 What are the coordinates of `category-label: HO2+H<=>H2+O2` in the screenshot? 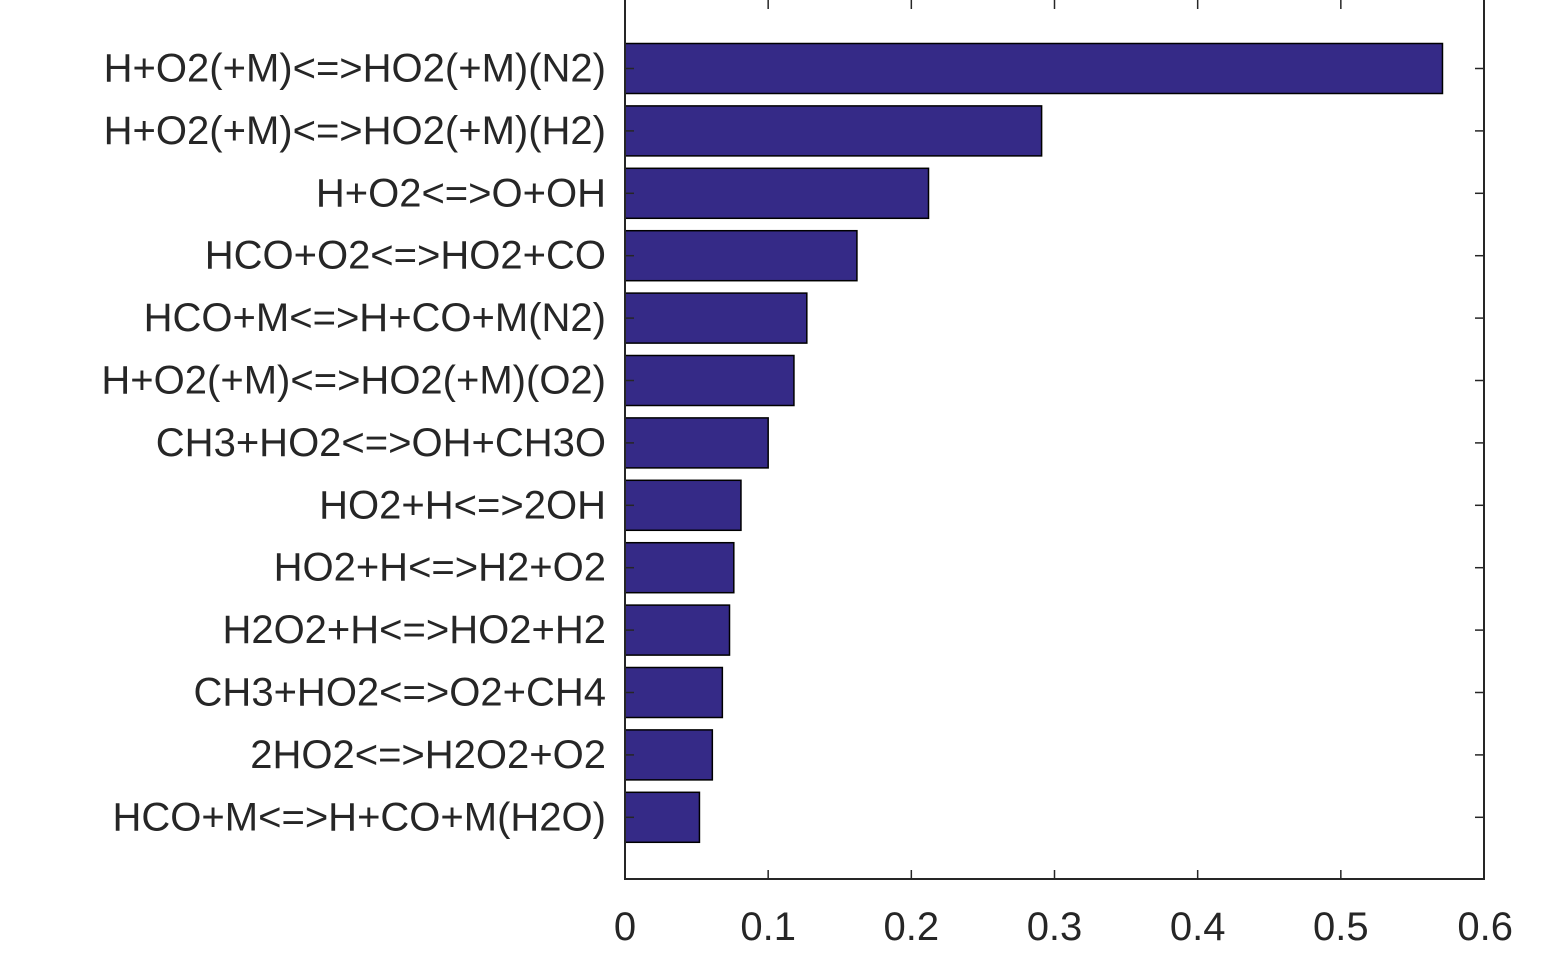 It's located at (440, 568).